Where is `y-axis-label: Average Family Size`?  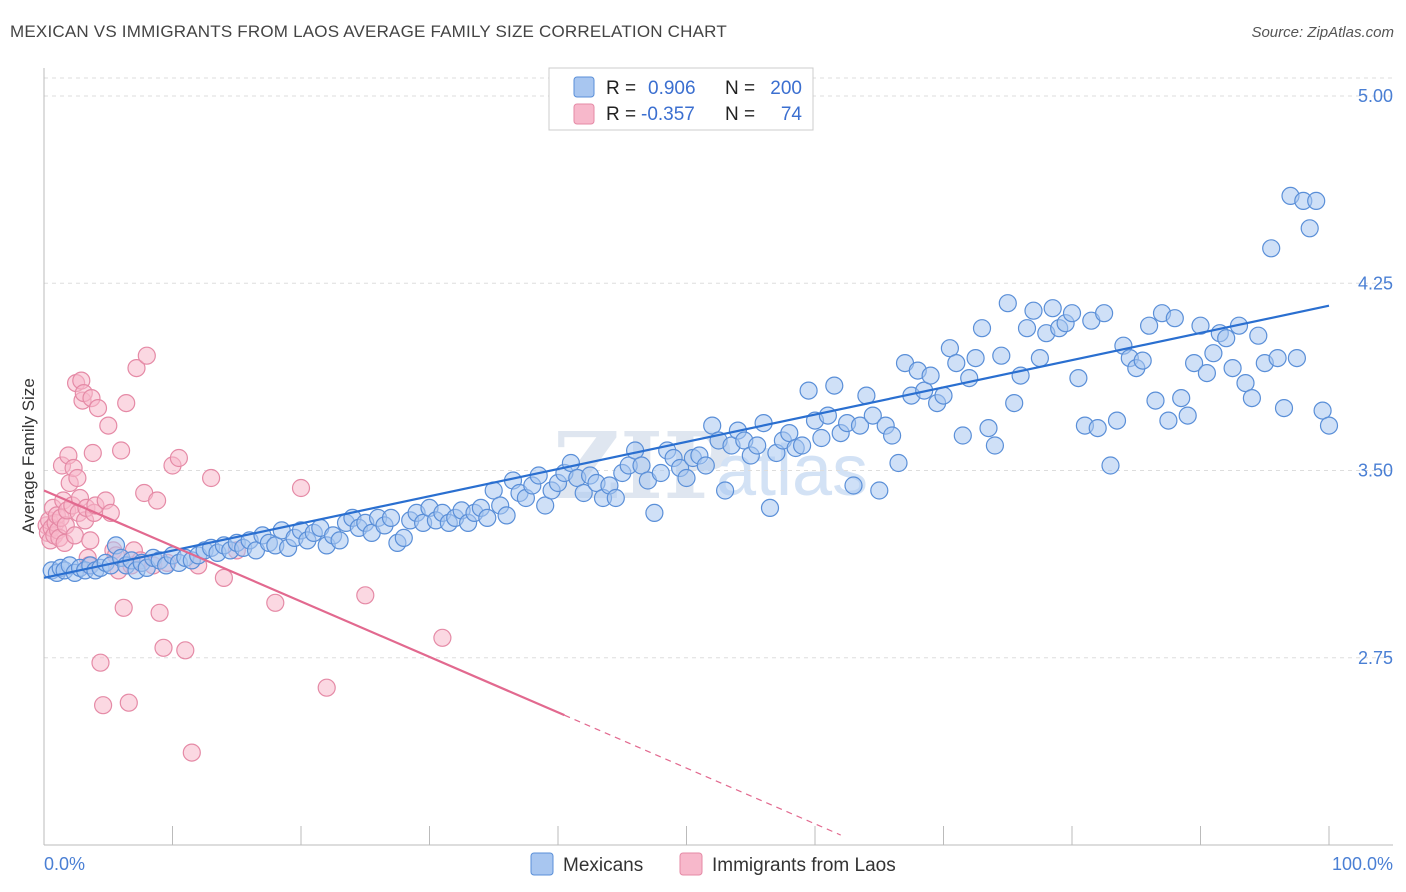 y-axis-label: Average Family Size is located at coordinates (28, 456).